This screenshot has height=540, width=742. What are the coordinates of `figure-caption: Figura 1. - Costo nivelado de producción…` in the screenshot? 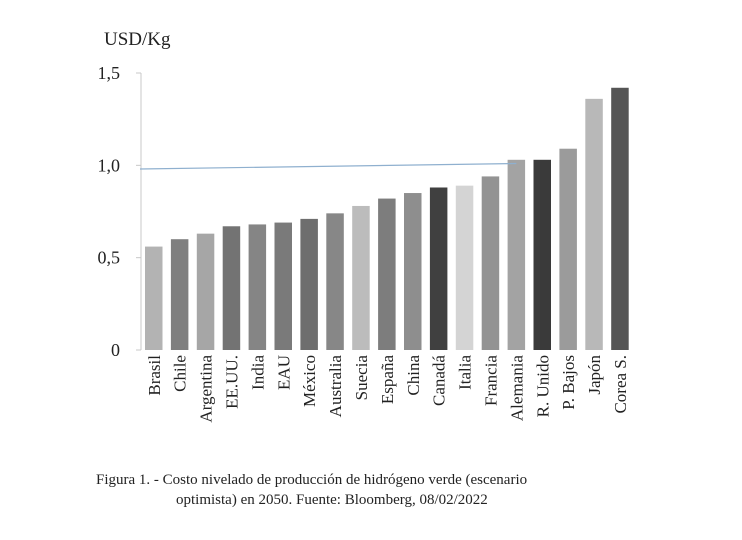 It's located at (386, 490).